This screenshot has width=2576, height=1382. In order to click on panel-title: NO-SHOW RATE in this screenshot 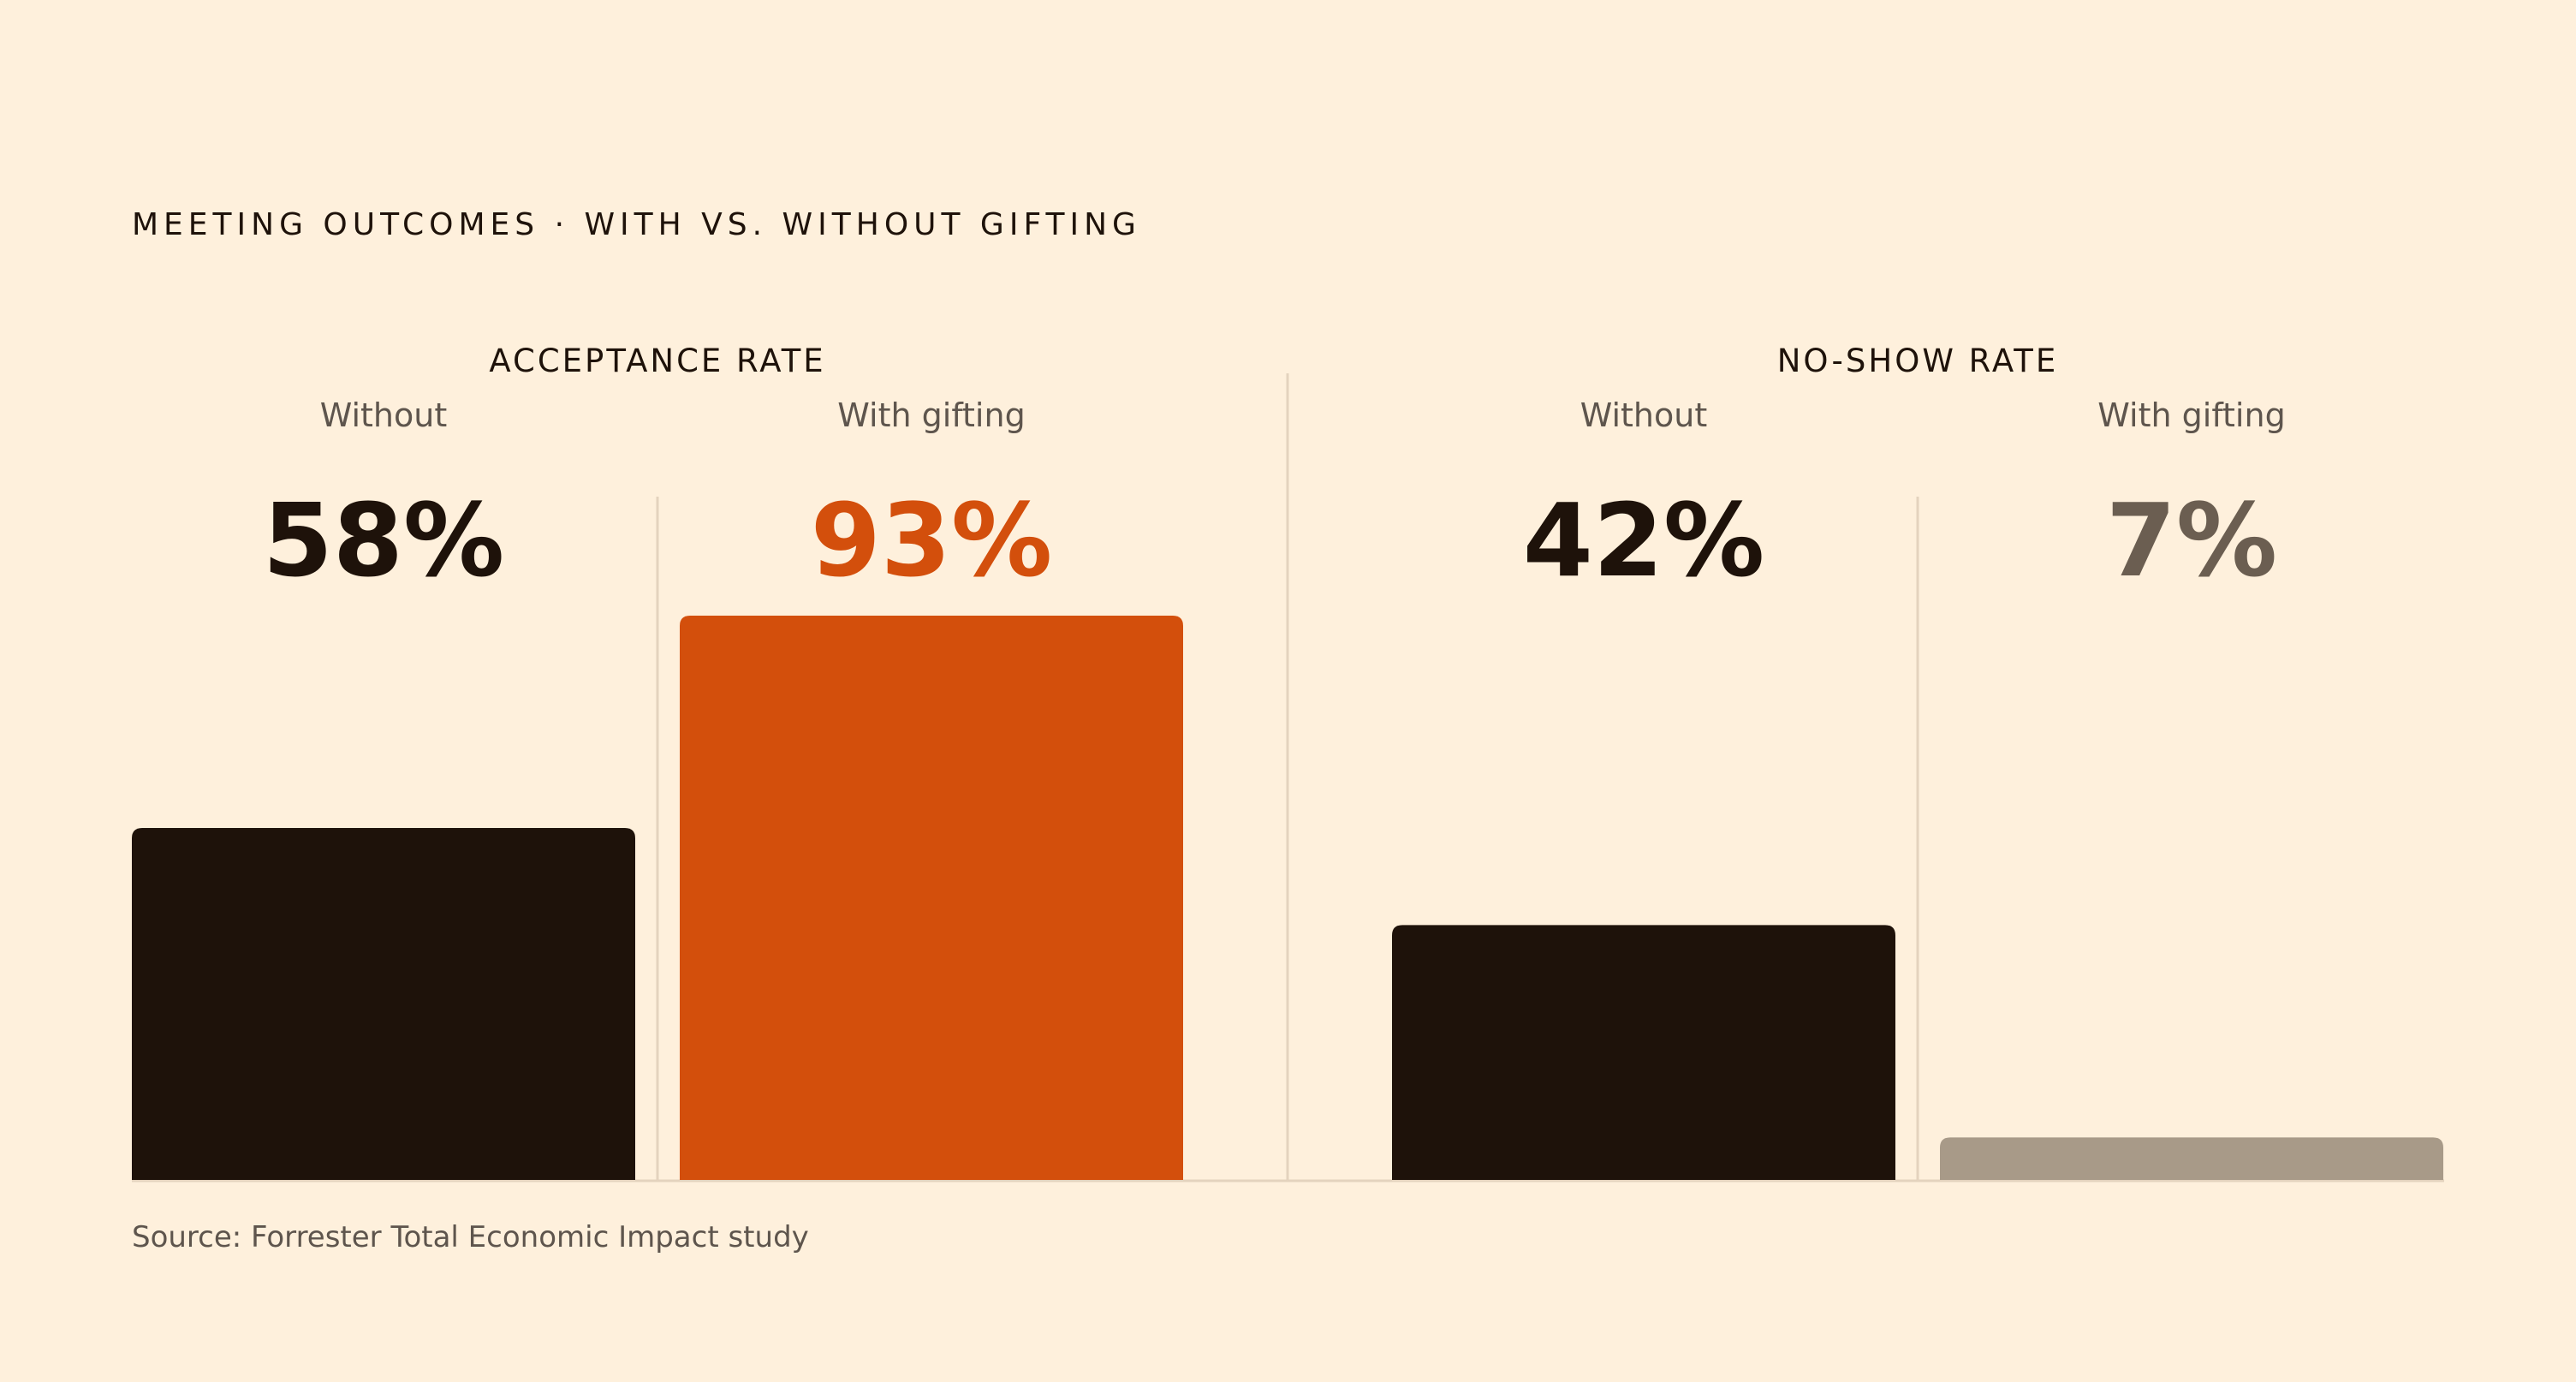, I will do `click(1918, 361)`.